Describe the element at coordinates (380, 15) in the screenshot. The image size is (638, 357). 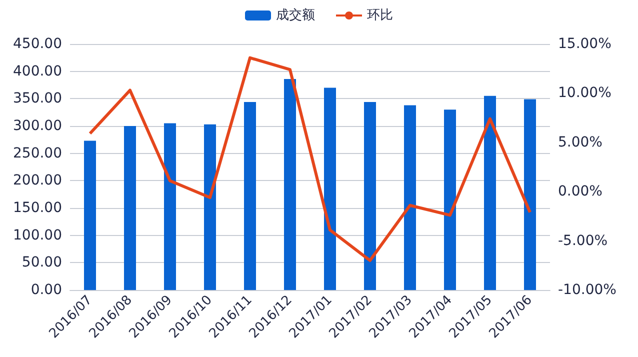
I see `legend-label: 环比` at that location.